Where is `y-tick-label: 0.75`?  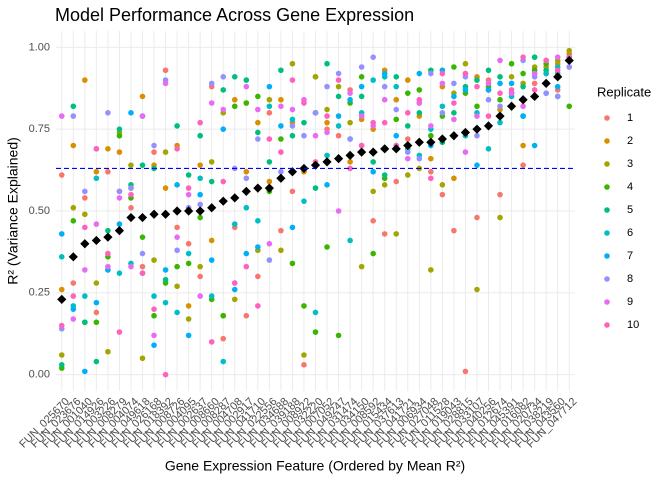
y-tick-label: 0.75 is located at coordinates (39, 129).